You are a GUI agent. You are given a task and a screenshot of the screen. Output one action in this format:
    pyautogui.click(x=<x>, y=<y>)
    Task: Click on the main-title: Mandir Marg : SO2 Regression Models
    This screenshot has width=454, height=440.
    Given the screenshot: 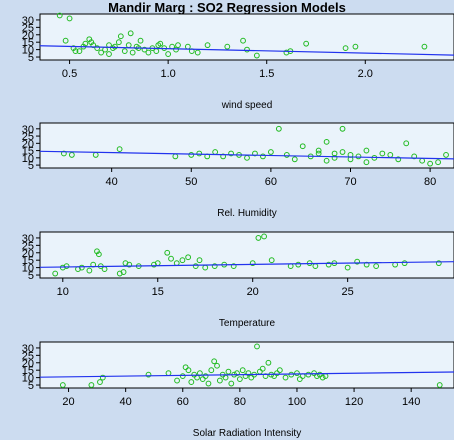 What is the action you would take?
    pyautogui.click(x=227, y=7)
    